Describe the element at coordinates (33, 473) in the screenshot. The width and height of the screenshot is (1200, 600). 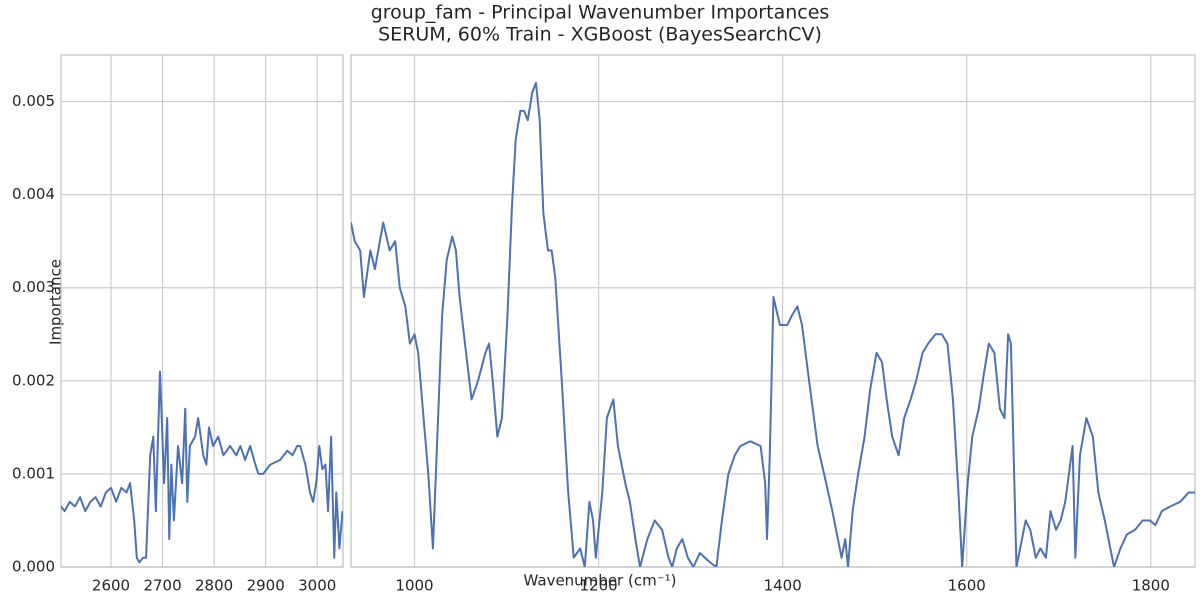
I see `y-tick-label: 0.001` at that location.